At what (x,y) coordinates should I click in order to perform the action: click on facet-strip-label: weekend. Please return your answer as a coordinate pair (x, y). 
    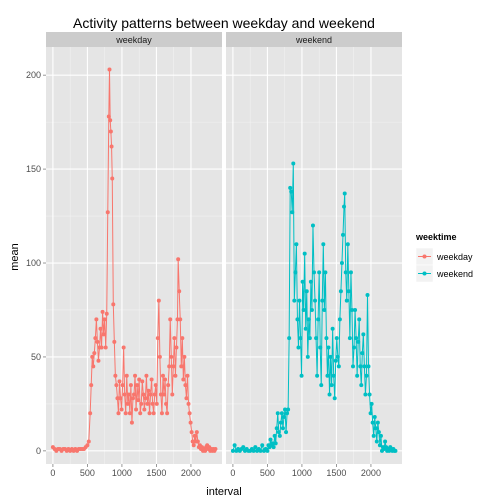
    Looking at the image, I should click on (313, 40).